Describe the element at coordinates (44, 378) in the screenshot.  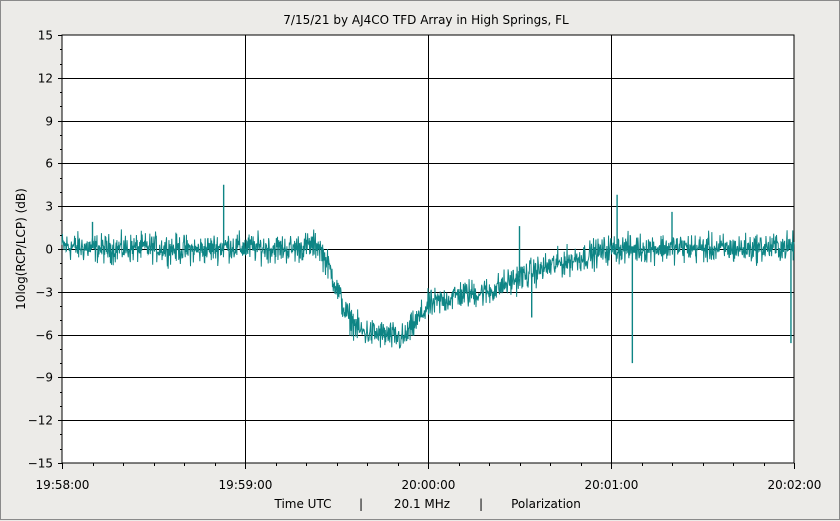
I see `y-tick-label: −9` at that location.